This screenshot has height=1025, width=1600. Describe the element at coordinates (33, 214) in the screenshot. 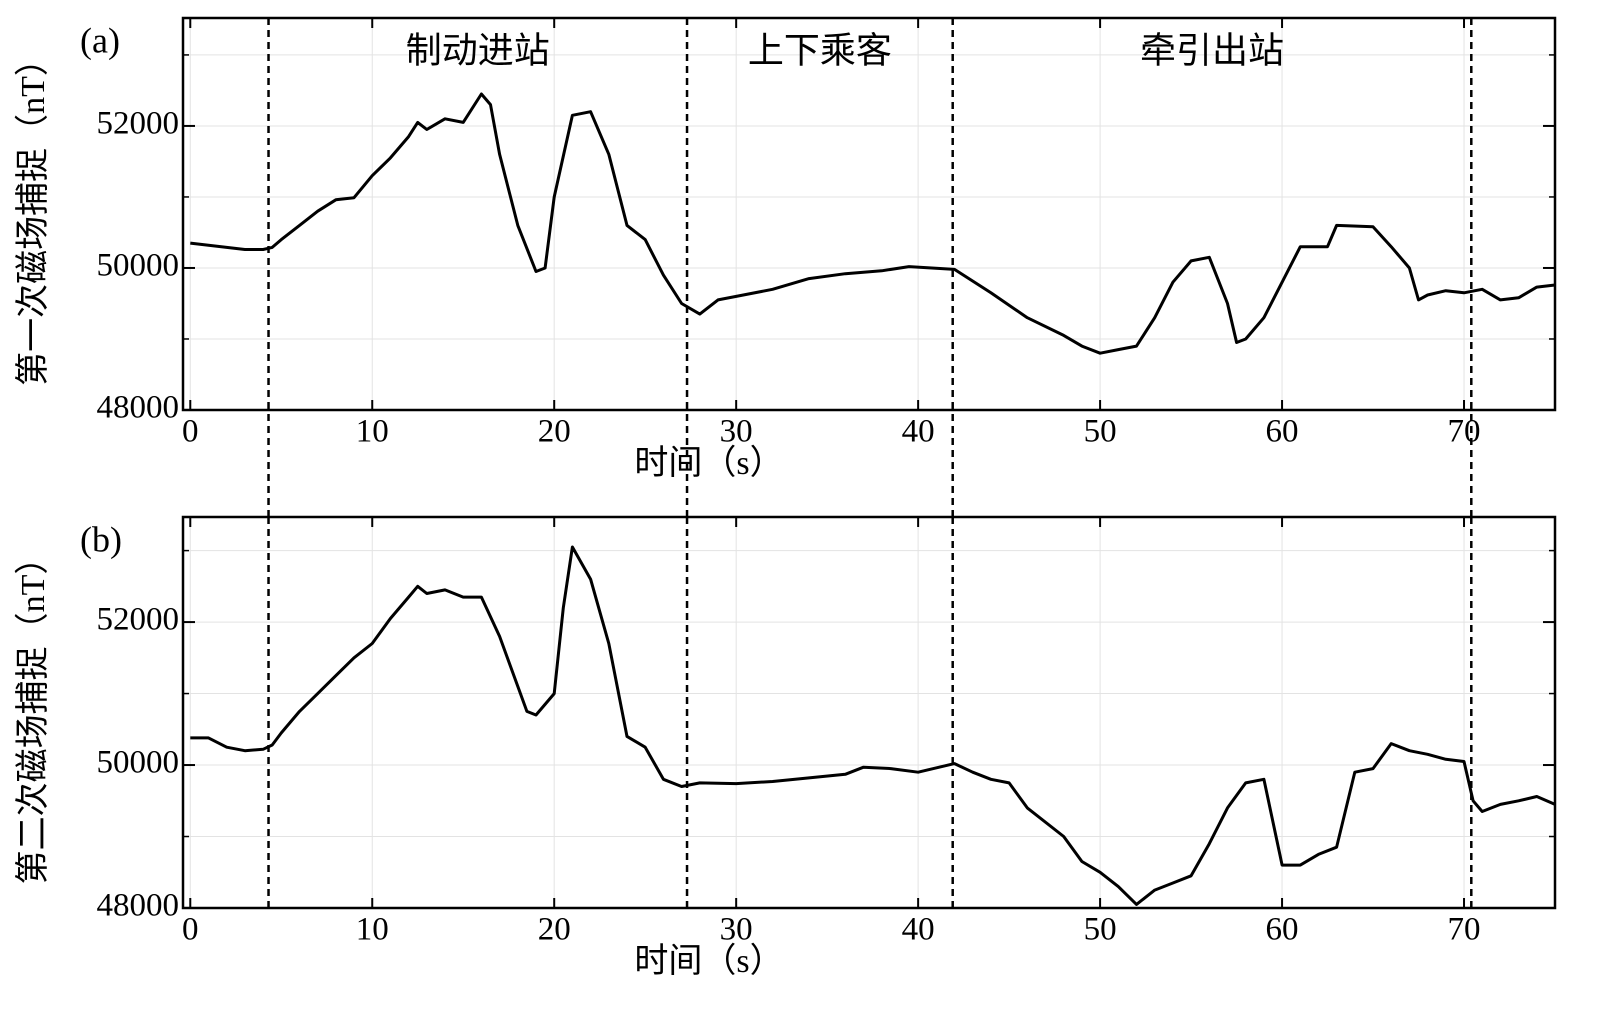

I see `y-axis-label: 第一次磁场捕捉（nT）` at that location.